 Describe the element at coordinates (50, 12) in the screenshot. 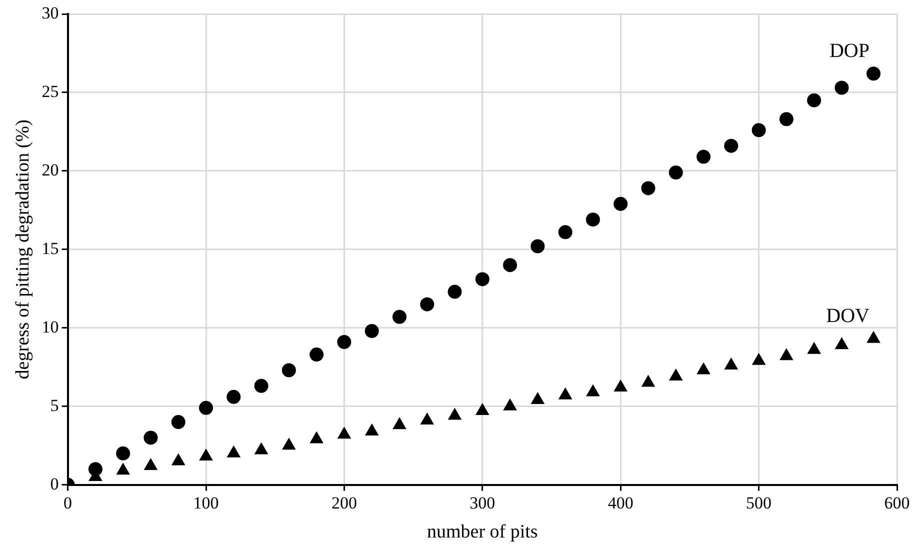

I see `y-tick-label: 30` at that location.